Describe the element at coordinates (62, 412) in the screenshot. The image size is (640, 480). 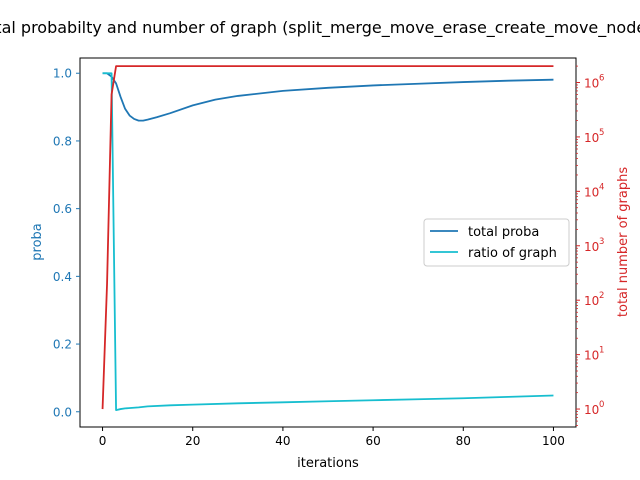
I see `y-tick-left-label: 0.0` at that location.